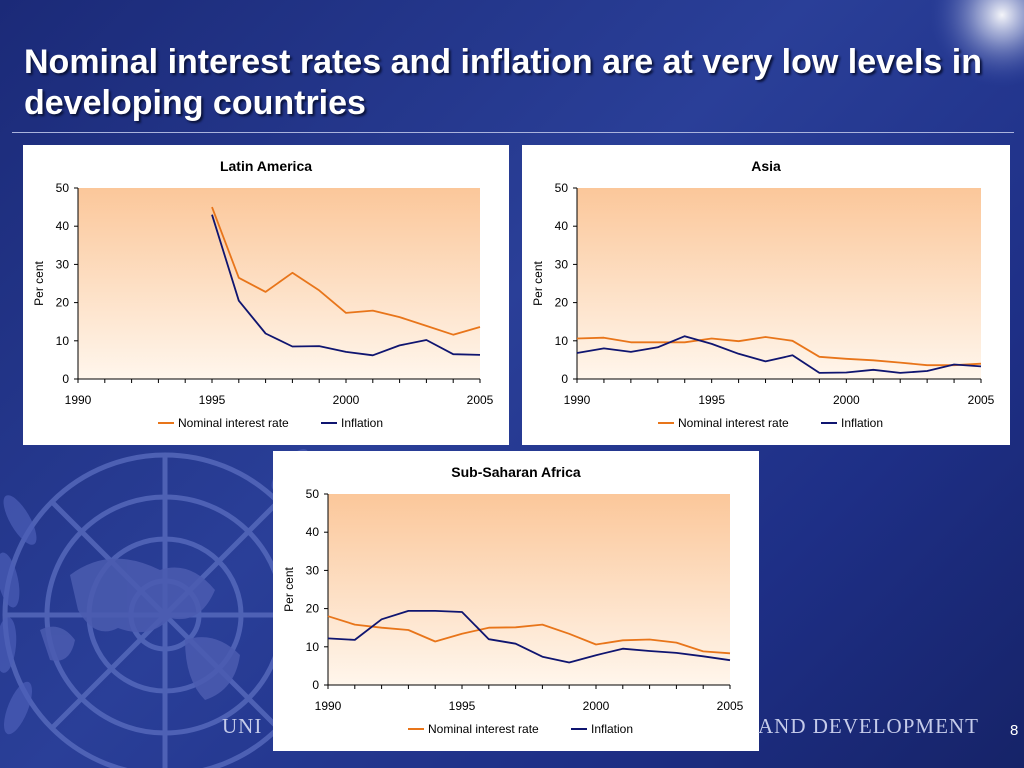  Describe the element at coordinates (1014, 730) in the screenshot. I see `slide-number: 8` at that location.